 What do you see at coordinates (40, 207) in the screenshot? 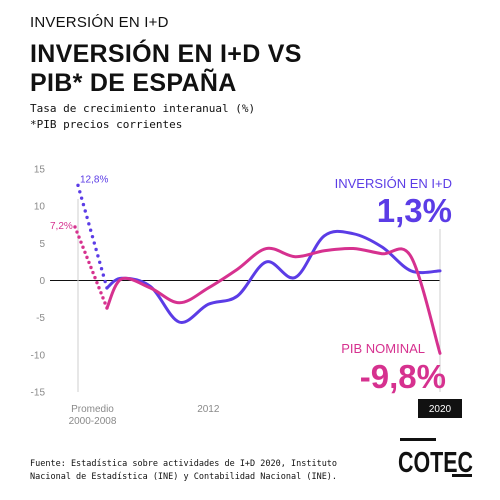
I see `y-tick-label: 10` at bounding box center [40, 207].